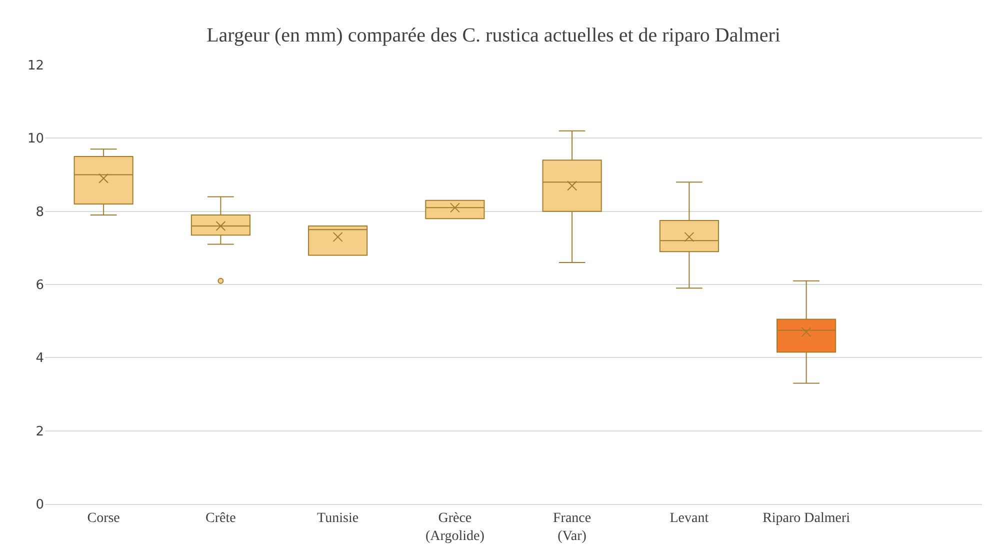 The width and height of the screenshot is (987, 554). What do you see at coordinates (40, 286) in the screenshot?
I see `y-tick-label: 6` at bounding box center [40, 286].